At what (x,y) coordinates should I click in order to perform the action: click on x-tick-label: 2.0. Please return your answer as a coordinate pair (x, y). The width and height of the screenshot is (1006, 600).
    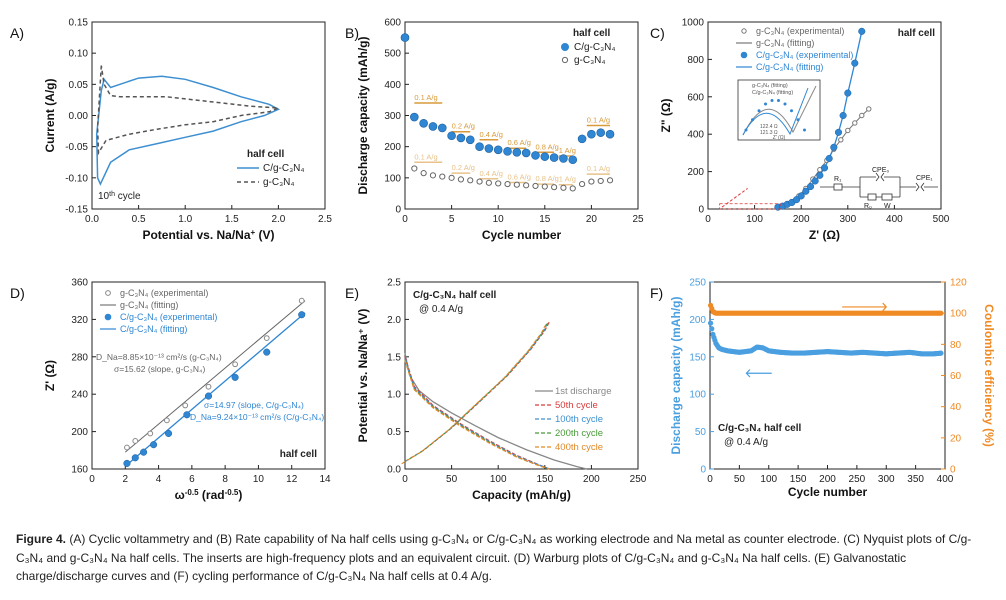
    Looking at the image, I should click on (278, 219).